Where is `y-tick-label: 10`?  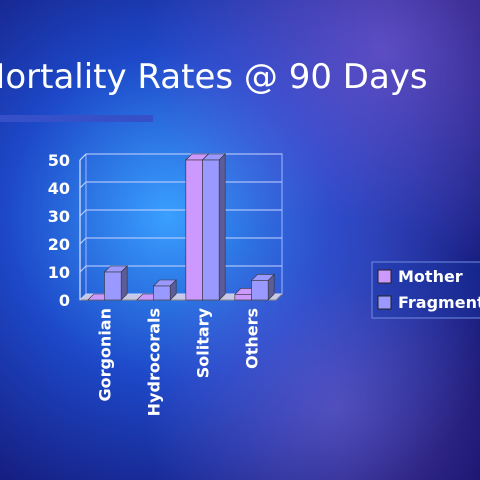
y-tick-label: 10 is located at coordinates (59, 272).